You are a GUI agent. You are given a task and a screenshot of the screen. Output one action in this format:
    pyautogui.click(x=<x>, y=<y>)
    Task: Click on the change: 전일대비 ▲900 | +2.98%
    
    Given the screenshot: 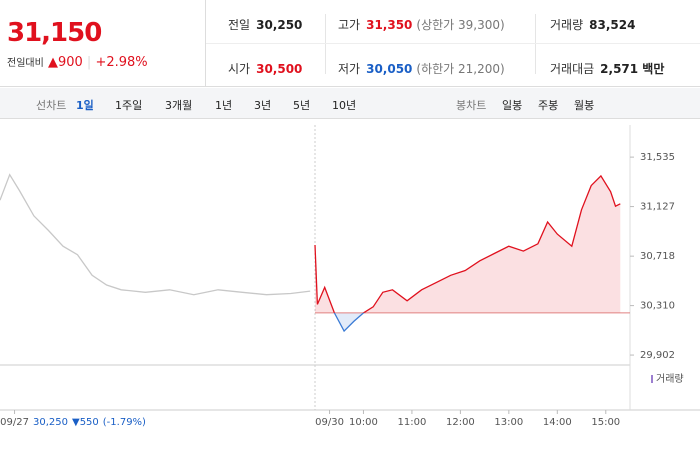 What is the action you would take?
    pyautogui.click(x=77, y=62)
    